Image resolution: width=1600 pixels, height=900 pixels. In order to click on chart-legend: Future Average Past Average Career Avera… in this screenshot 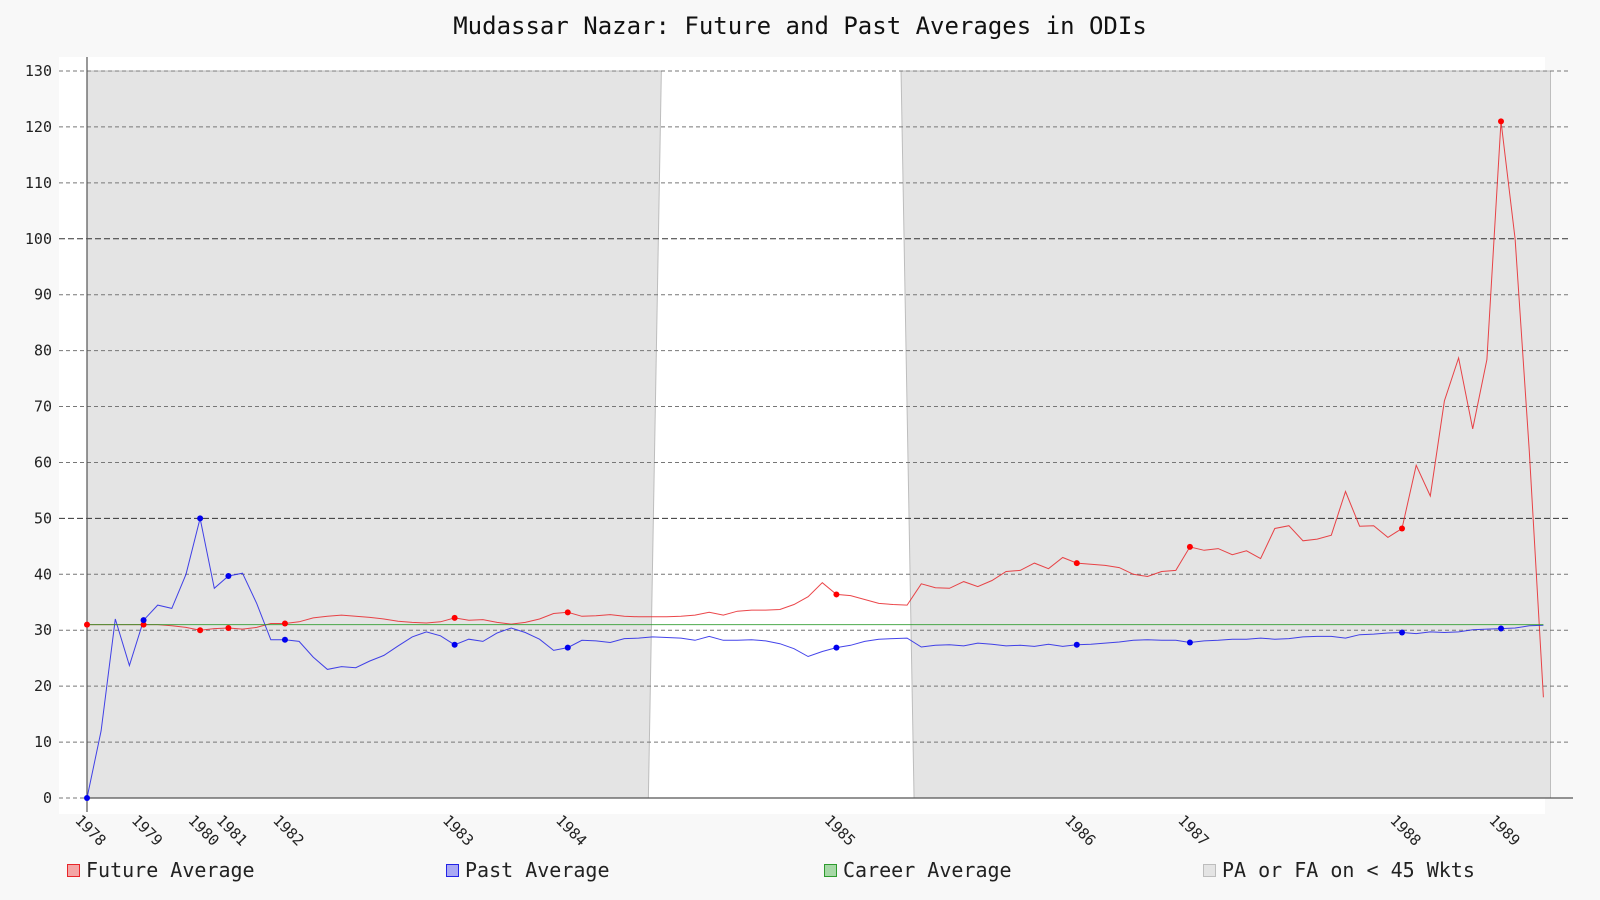, I will do `click(800, 873)`.